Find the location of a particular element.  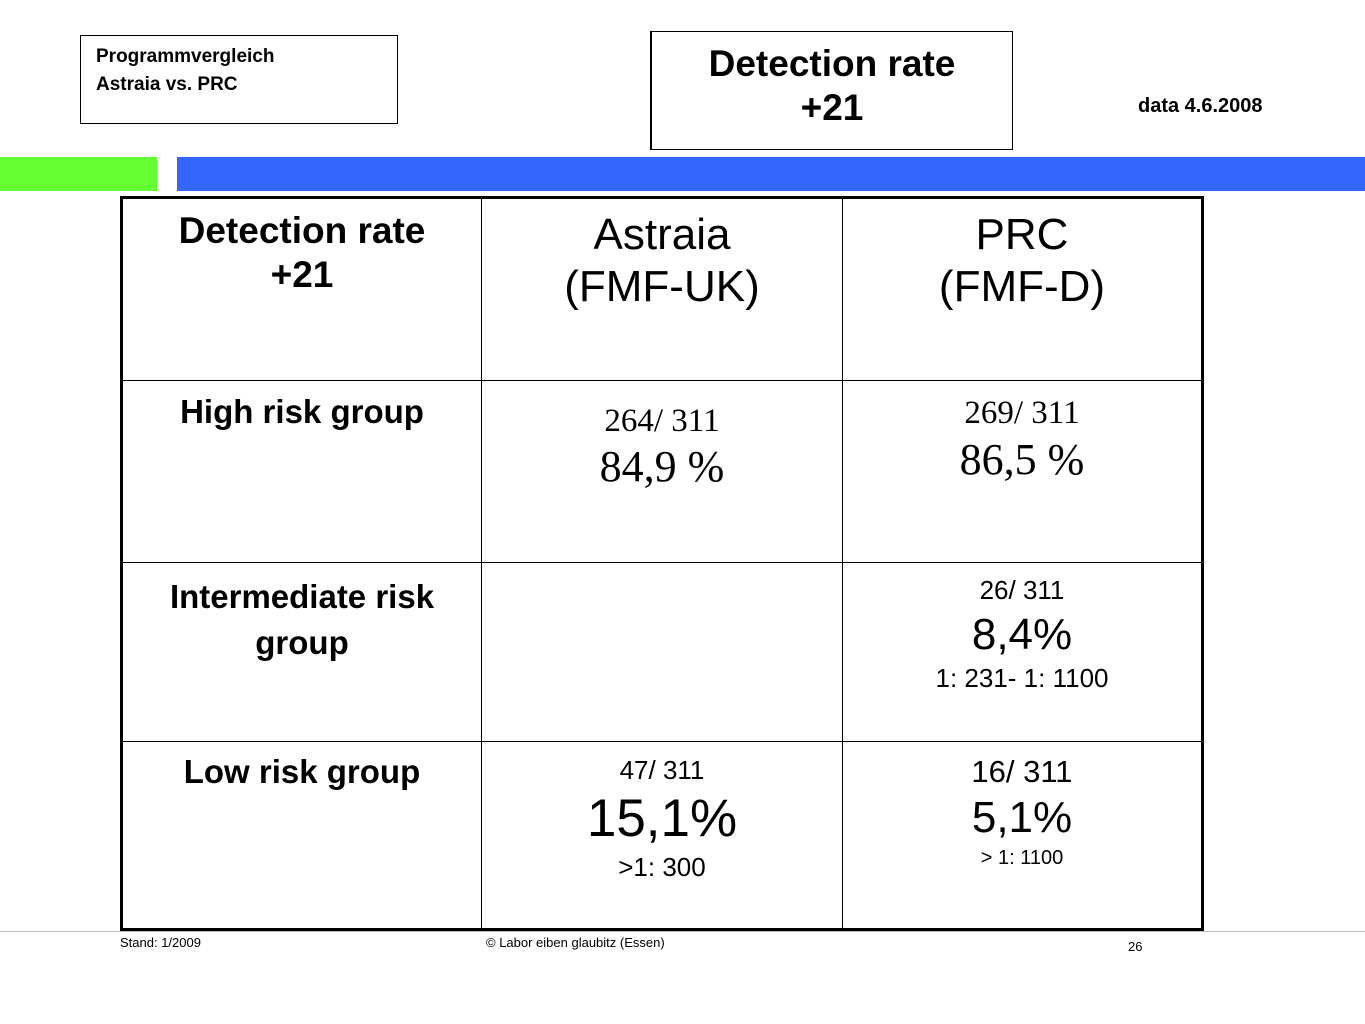

footer-copyright: © Labor eiben glaubitz (Essen) is located at coordinates (575, 942).